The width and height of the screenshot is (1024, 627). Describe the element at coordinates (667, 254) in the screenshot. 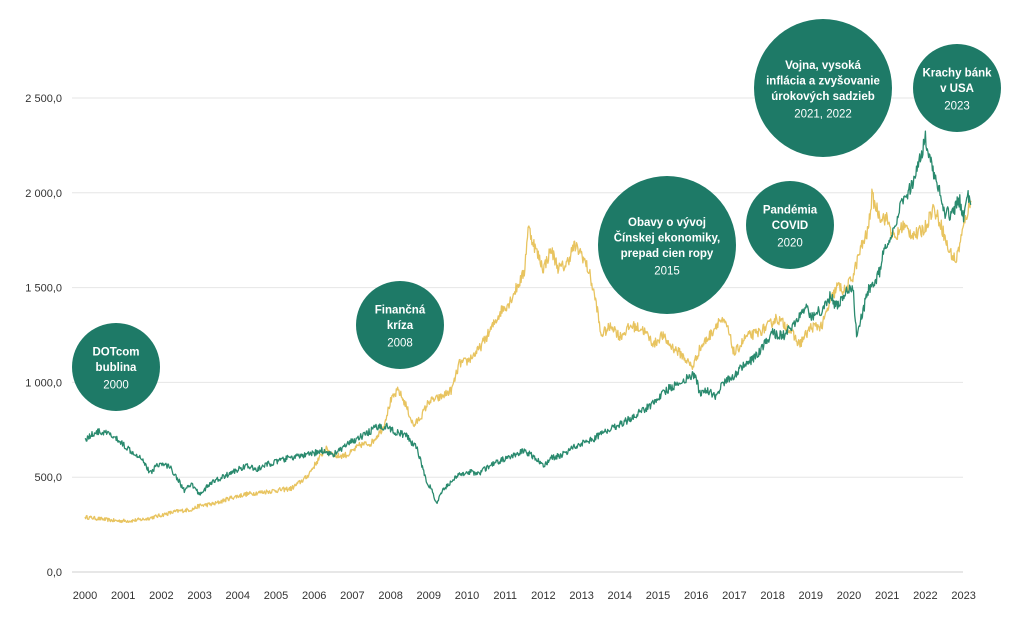

I see `annotation-title-line: prepad cien ropy` at that location.